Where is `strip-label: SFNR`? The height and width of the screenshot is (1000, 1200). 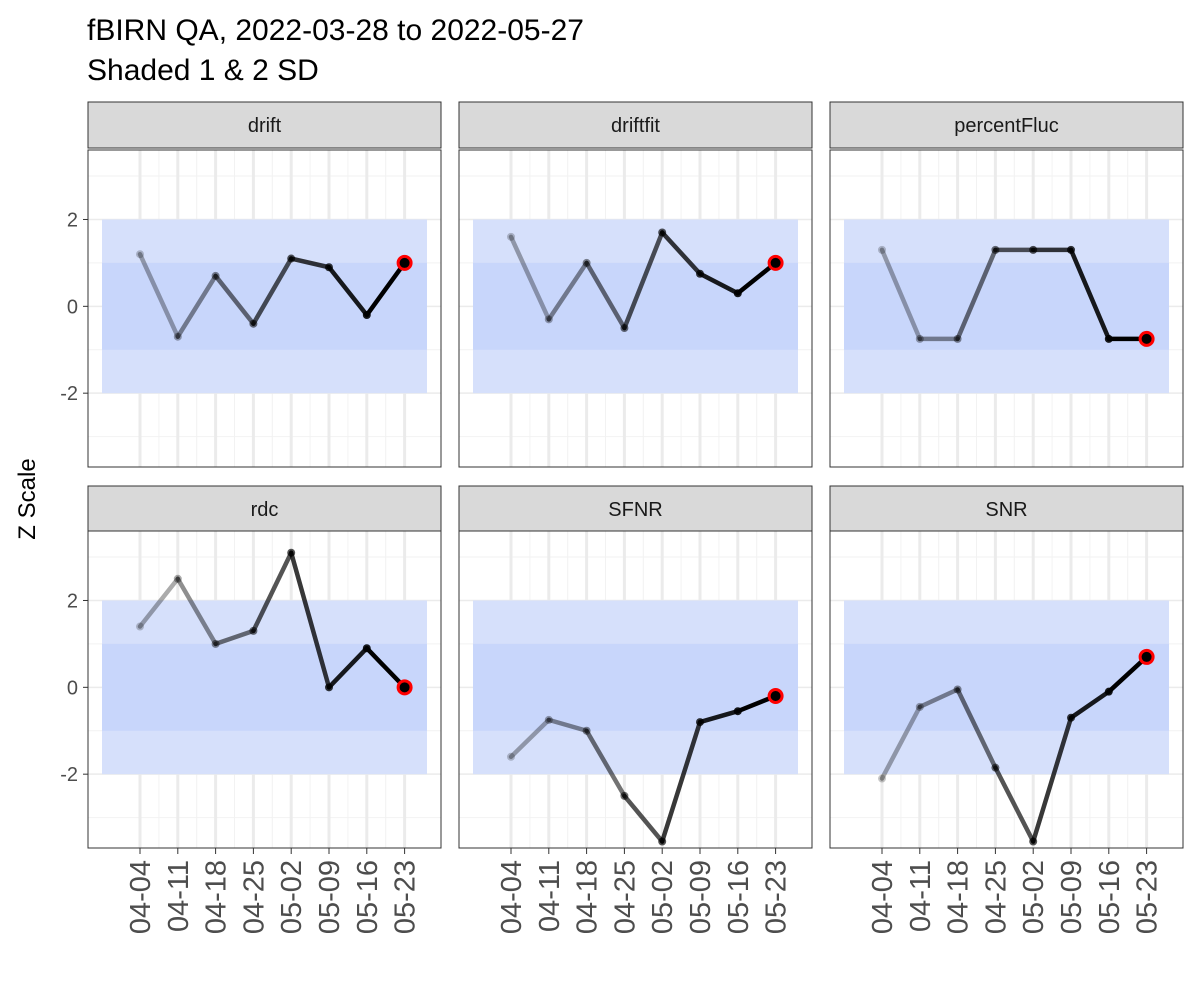
strip-label: SFNR is located at coordinates (635, 510).